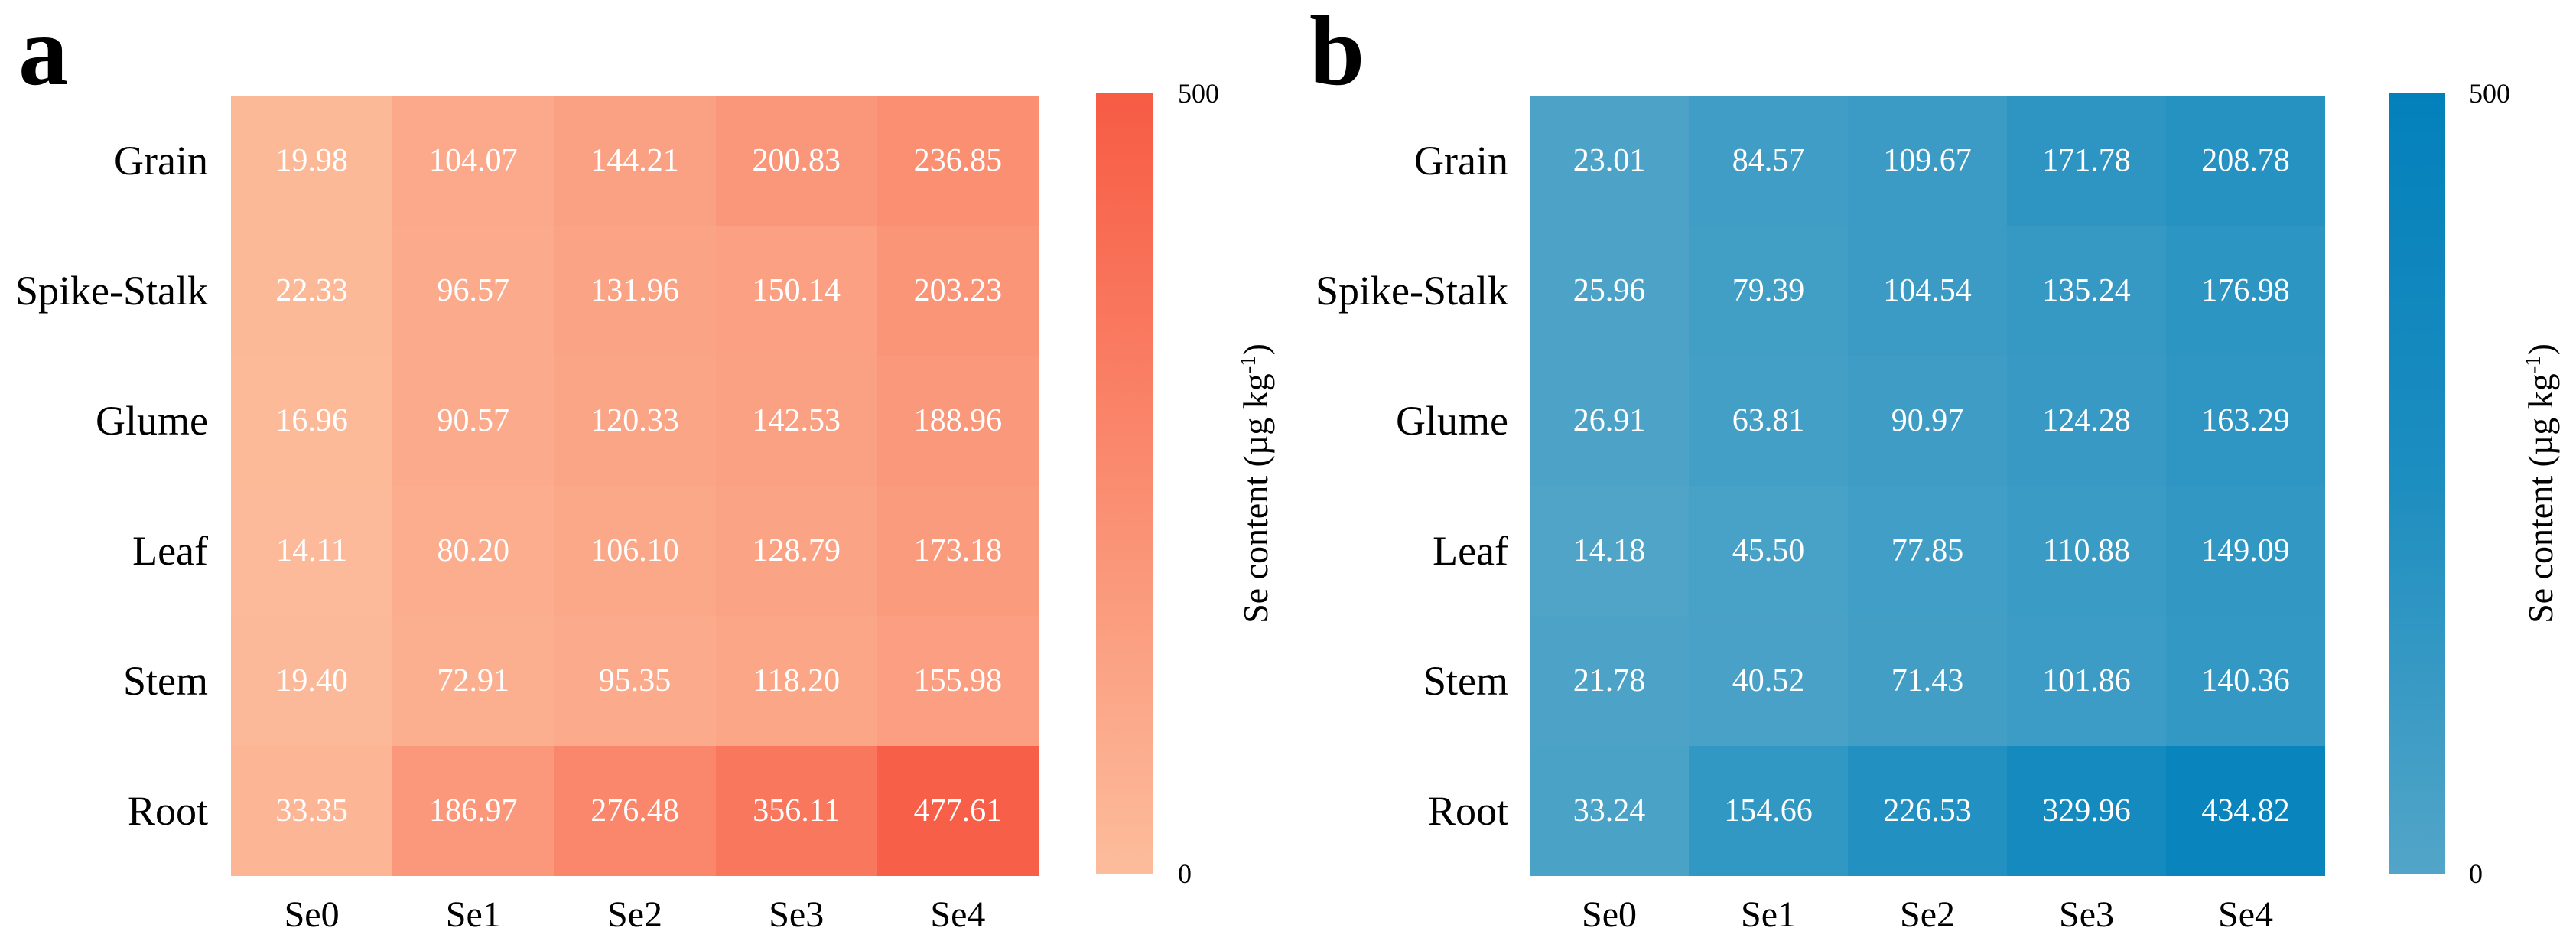  I want to click on heatmap-cell: 142.53, so click(796, 421).